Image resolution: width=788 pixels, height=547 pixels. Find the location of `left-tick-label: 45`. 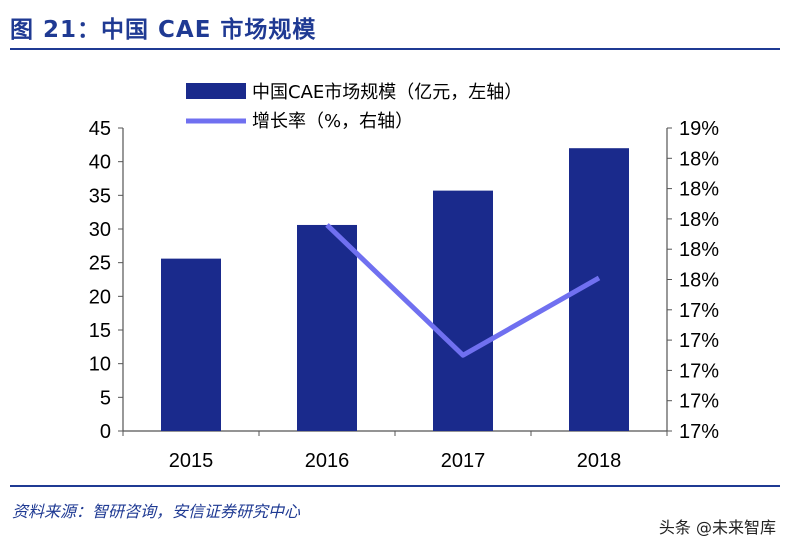

left-tick-label: 45 is located at coordinates (100, 129).